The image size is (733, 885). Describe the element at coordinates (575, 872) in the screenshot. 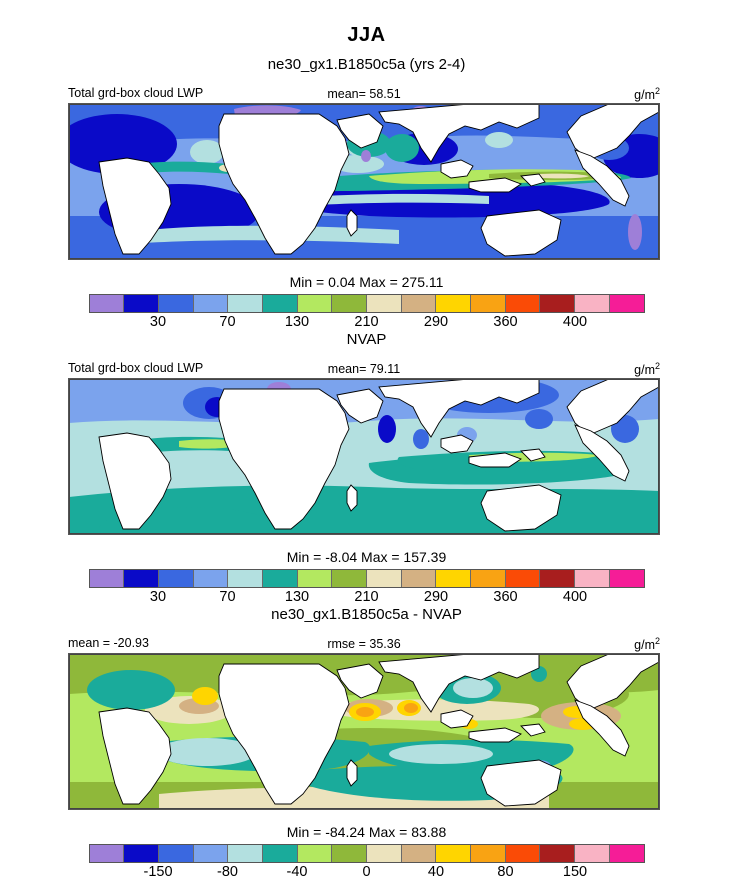

I see `colorbar-tick-label: 150` at that location.